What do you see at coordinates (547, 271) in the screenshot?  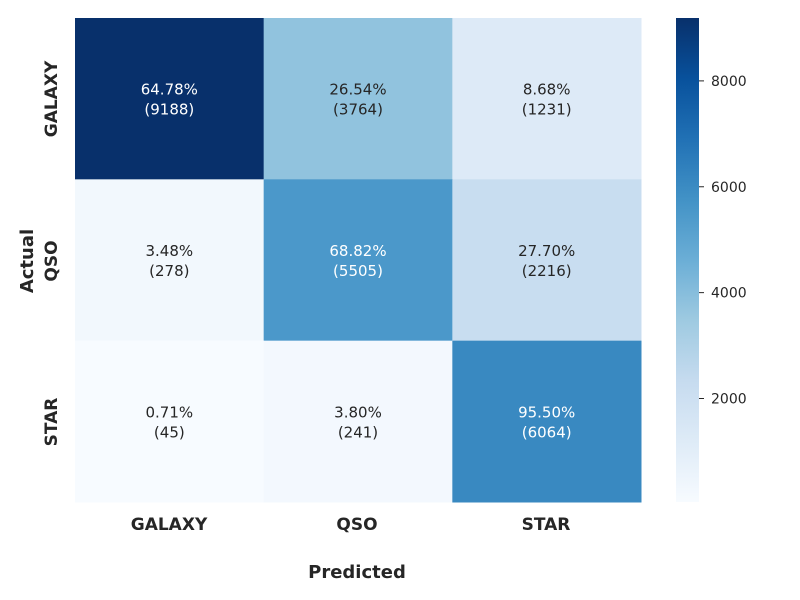 I see `cell-count-label: (2216)` at bounding box center [547, 271].